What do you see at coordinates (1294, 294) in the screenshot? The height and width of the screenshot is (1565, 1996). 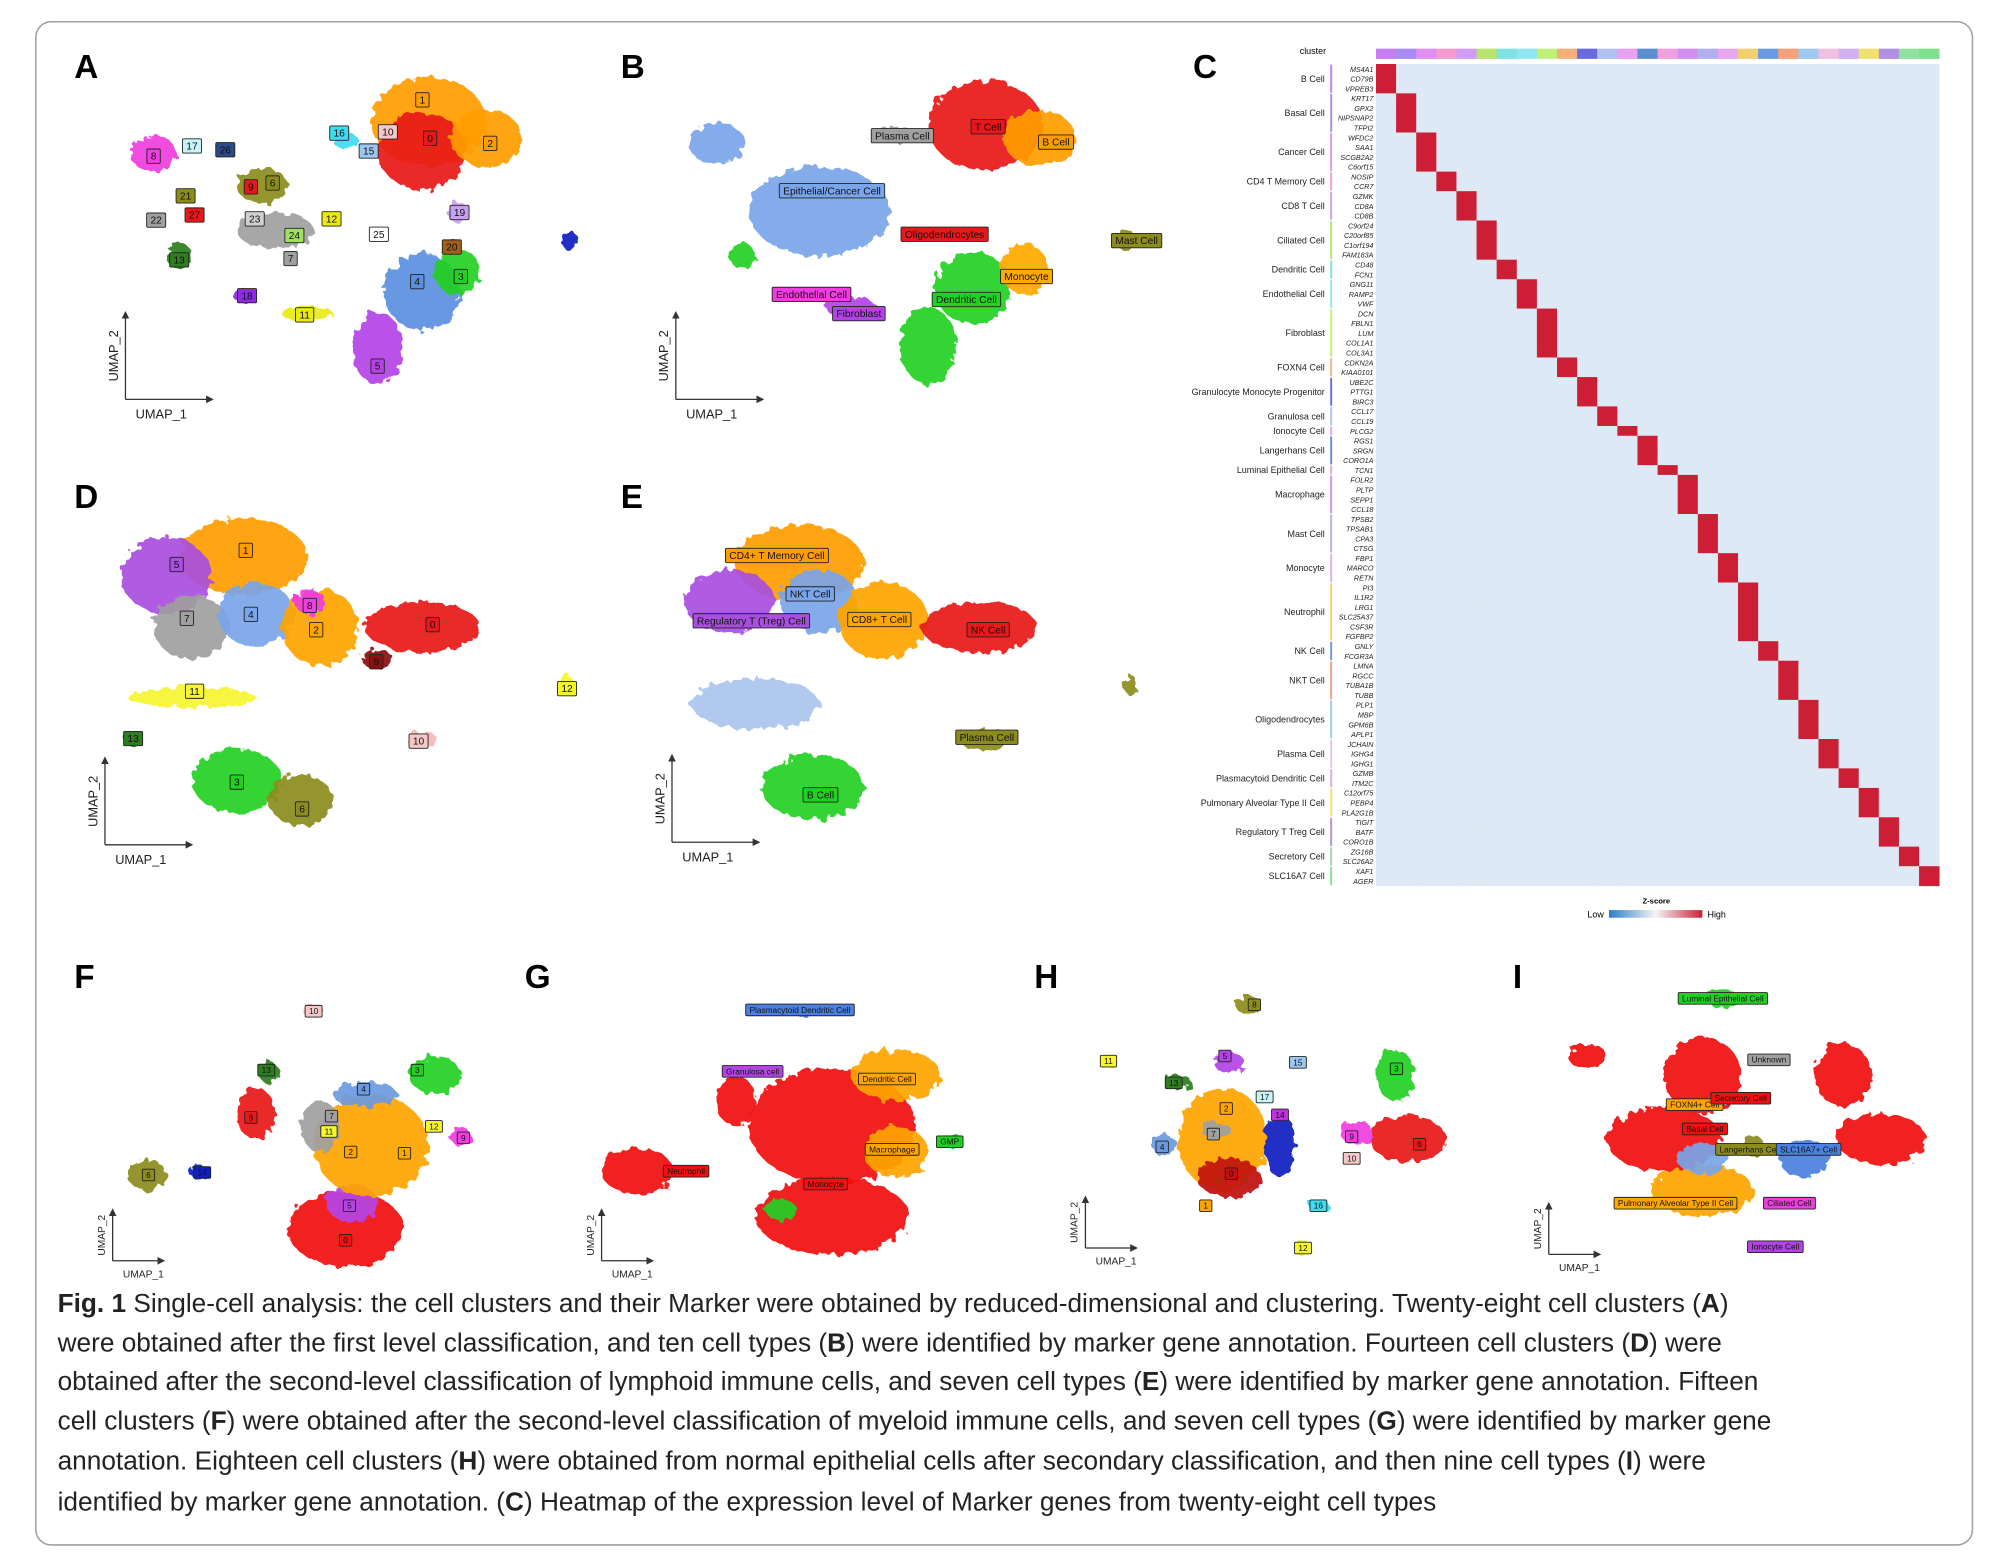 I see `cell-type-label: Endothelial Cell` at bounding box center [1294, 294].